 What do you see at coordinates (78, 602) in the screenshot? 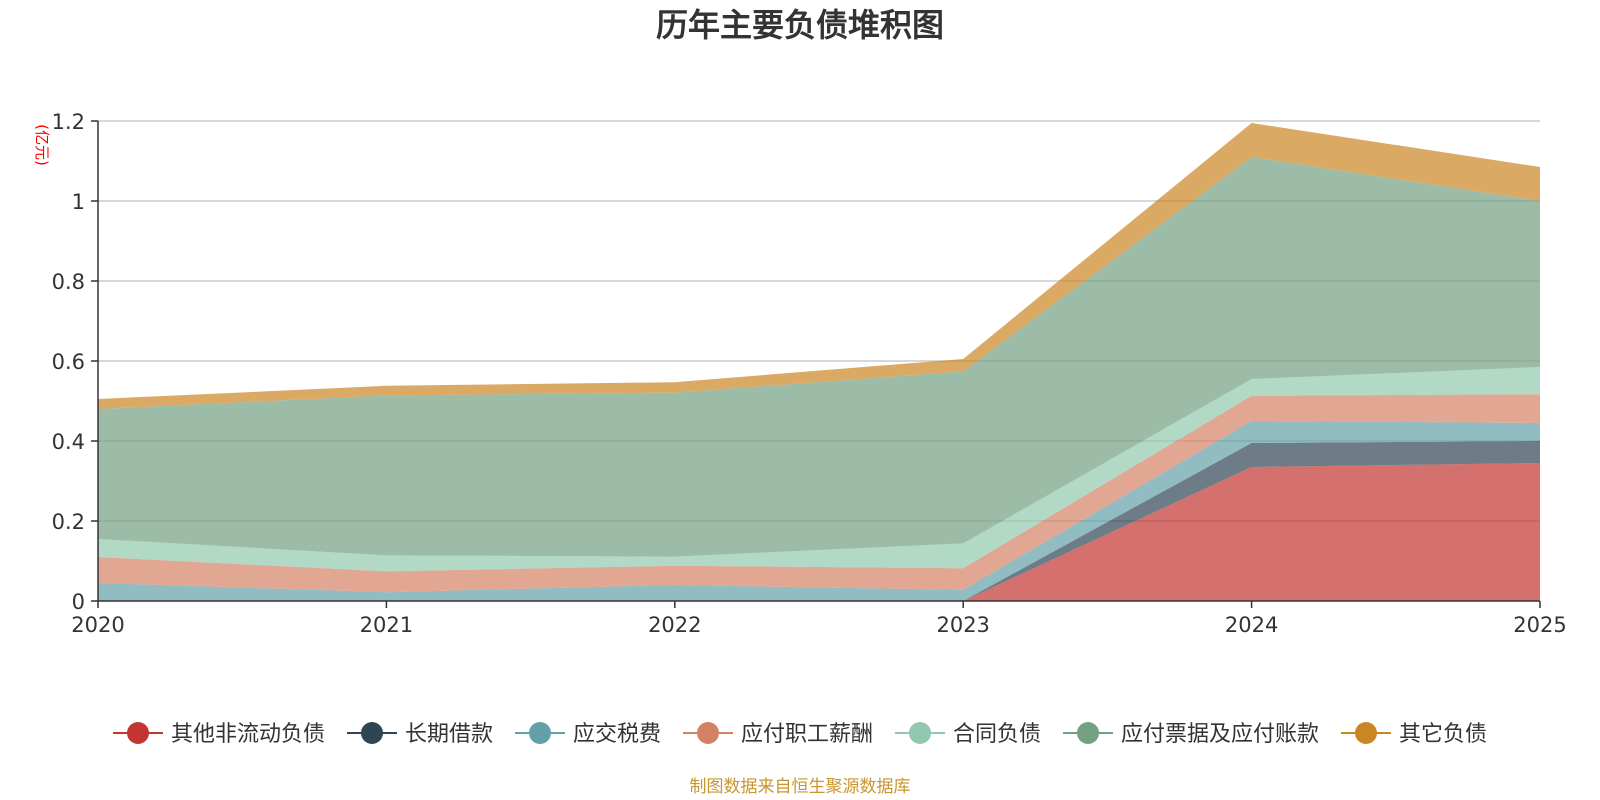
I see `y-tick-label: 0` at bounding box center [78, 602].